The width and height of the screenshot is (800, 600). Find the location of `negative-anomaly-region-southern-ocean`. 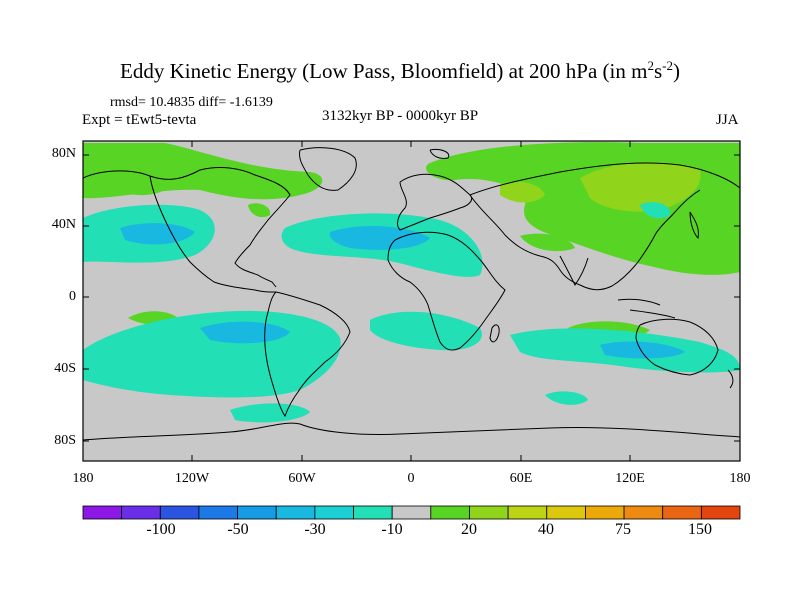

negative-anomaly-region-southern-ocean is located at coordinates (270, 413).